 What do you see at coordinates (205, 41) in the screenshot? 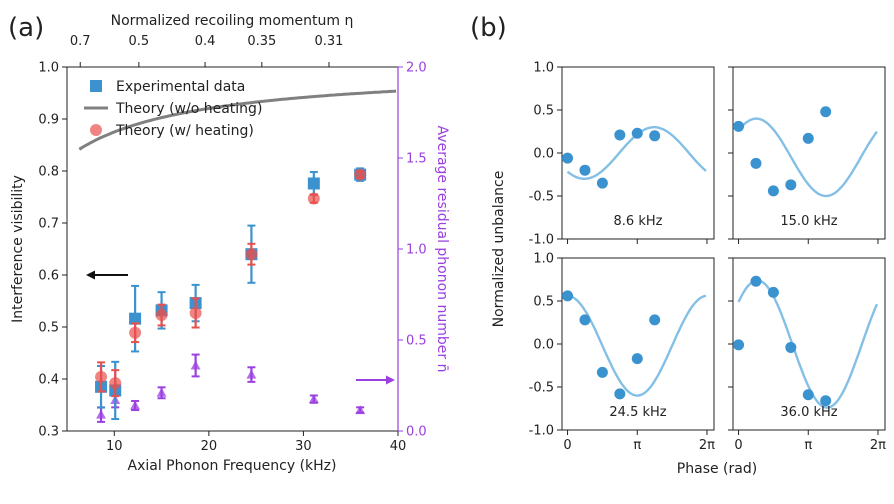
I see `top-tick-label: 0.4` at bounding box center [205, 41].